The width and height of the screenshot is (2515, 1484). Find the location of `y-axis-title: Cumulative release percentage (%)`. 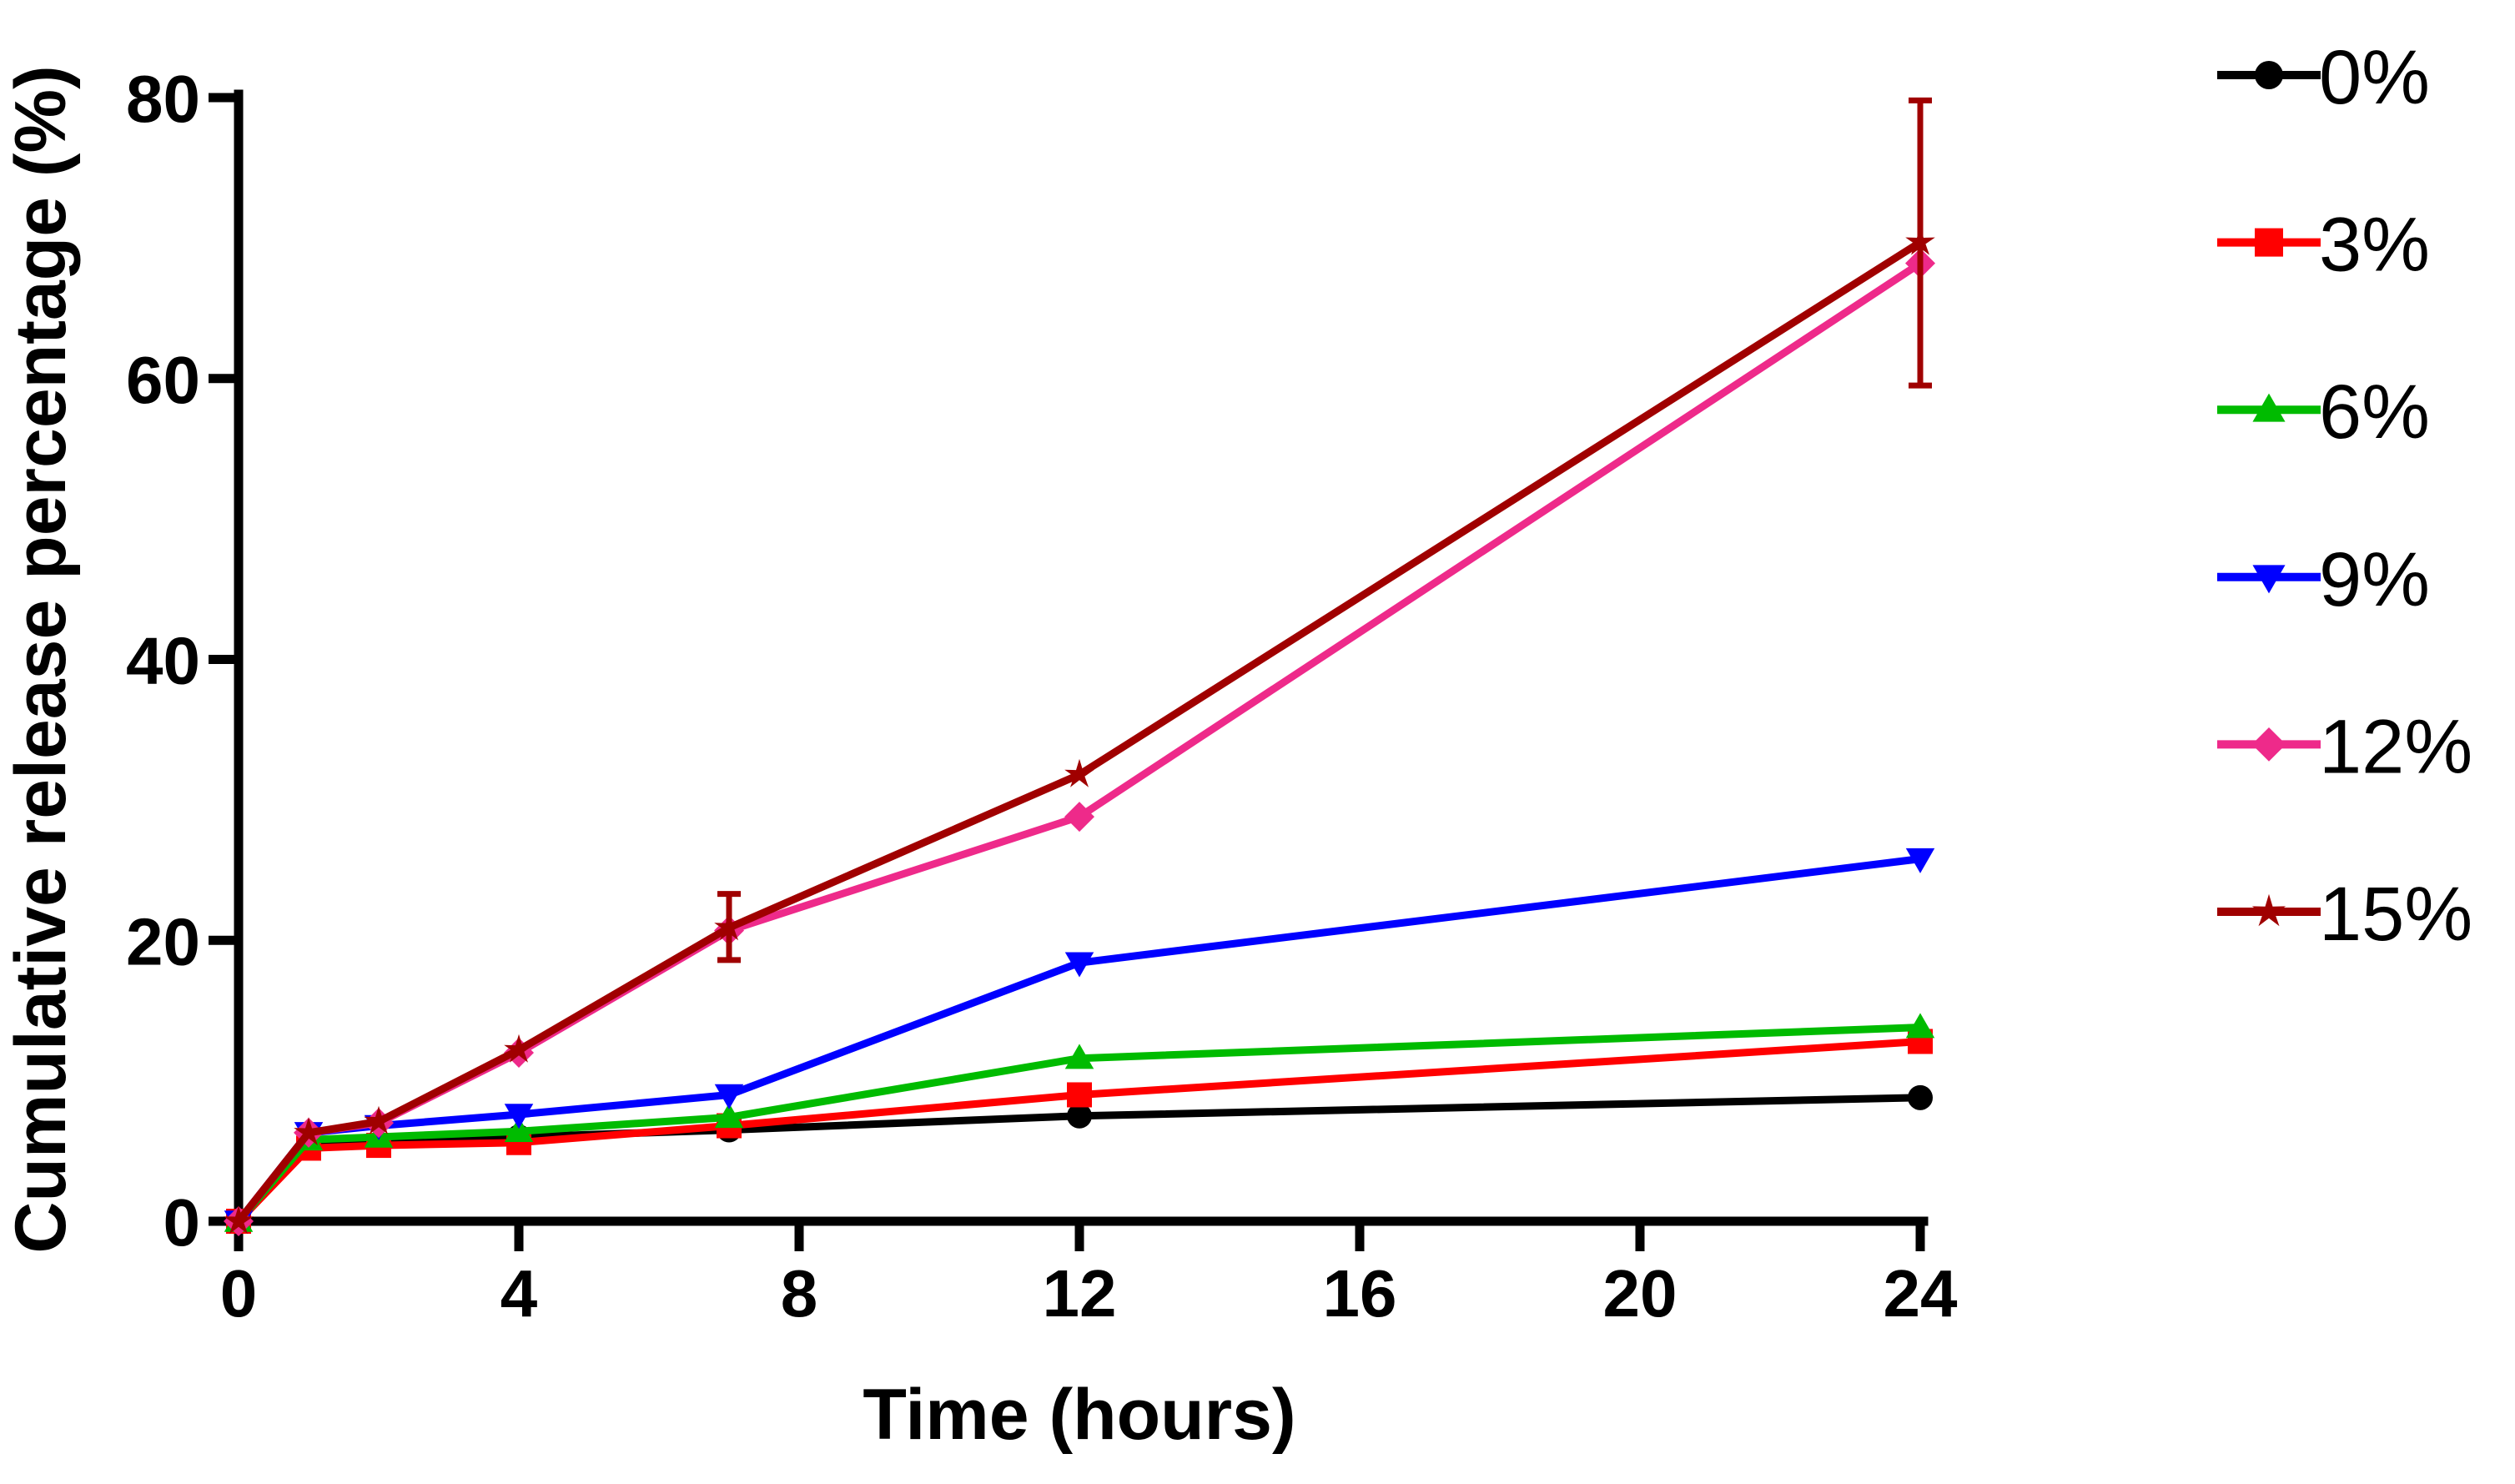

y-axis-title: Cumulative release percentage (%) is located at coordinates (41, 659).